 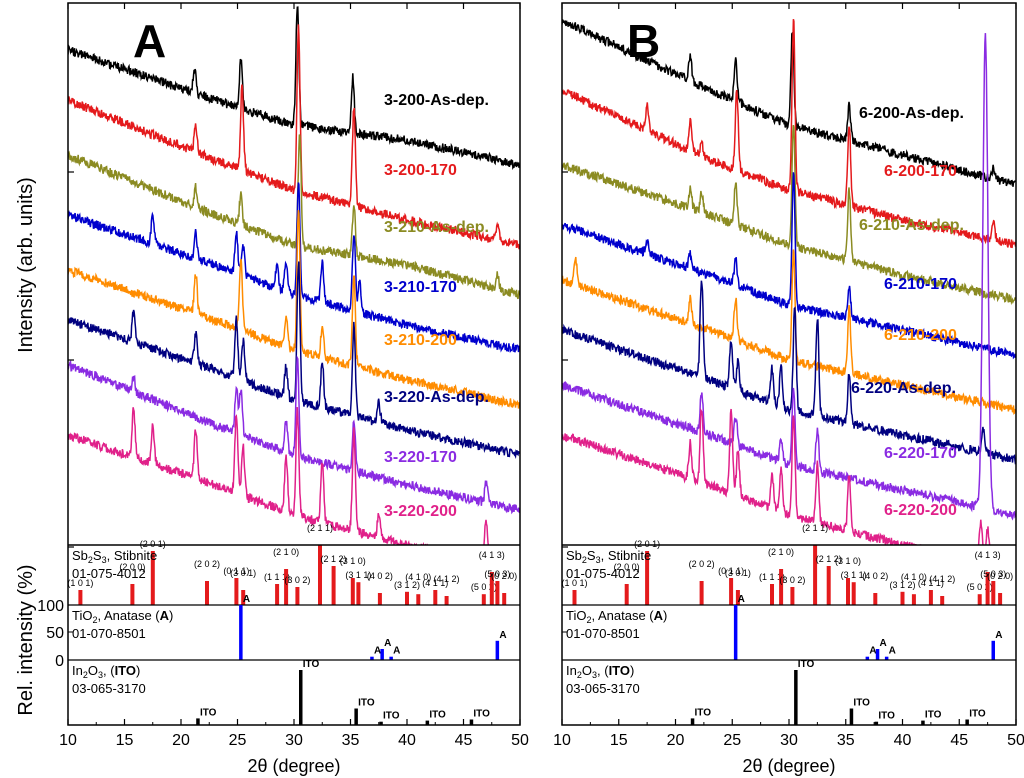 I want to click on reference-peak-label: (4 0 2), so click(x=380, y=576).